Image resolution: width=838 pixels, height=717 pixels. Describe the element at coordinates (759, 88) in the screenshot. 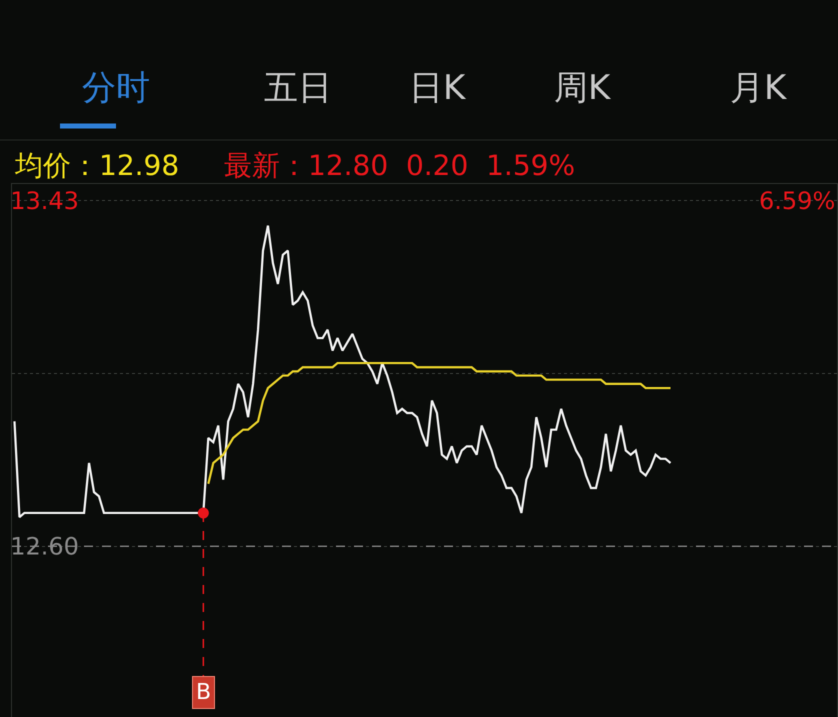

I see `text: 月K` at that location.